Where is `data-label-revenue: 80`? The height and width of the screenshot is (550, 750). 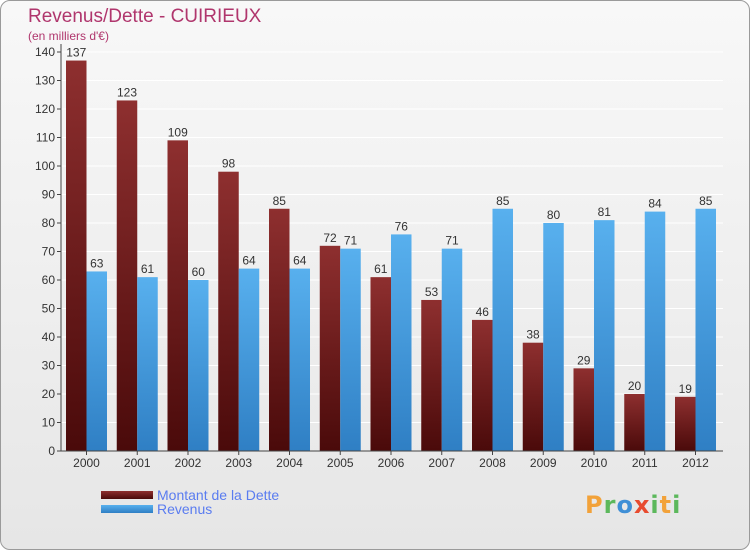 data-label-revenue: 80 is located at coordinates (554, 215).